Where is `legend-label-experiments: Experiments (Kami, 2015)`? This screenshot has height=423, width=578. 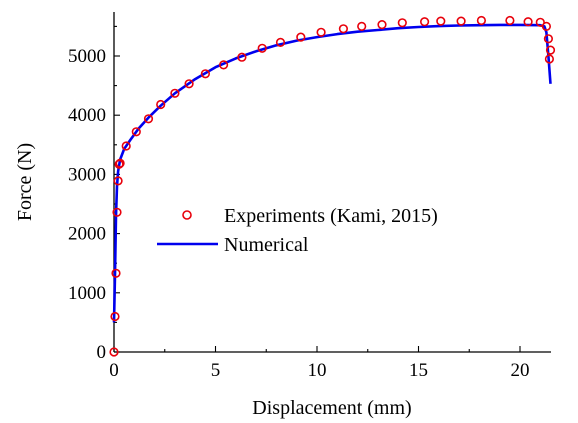 legend-label-experiments: Experiments (Kami, 2015) is located at coordinates (331, 216).